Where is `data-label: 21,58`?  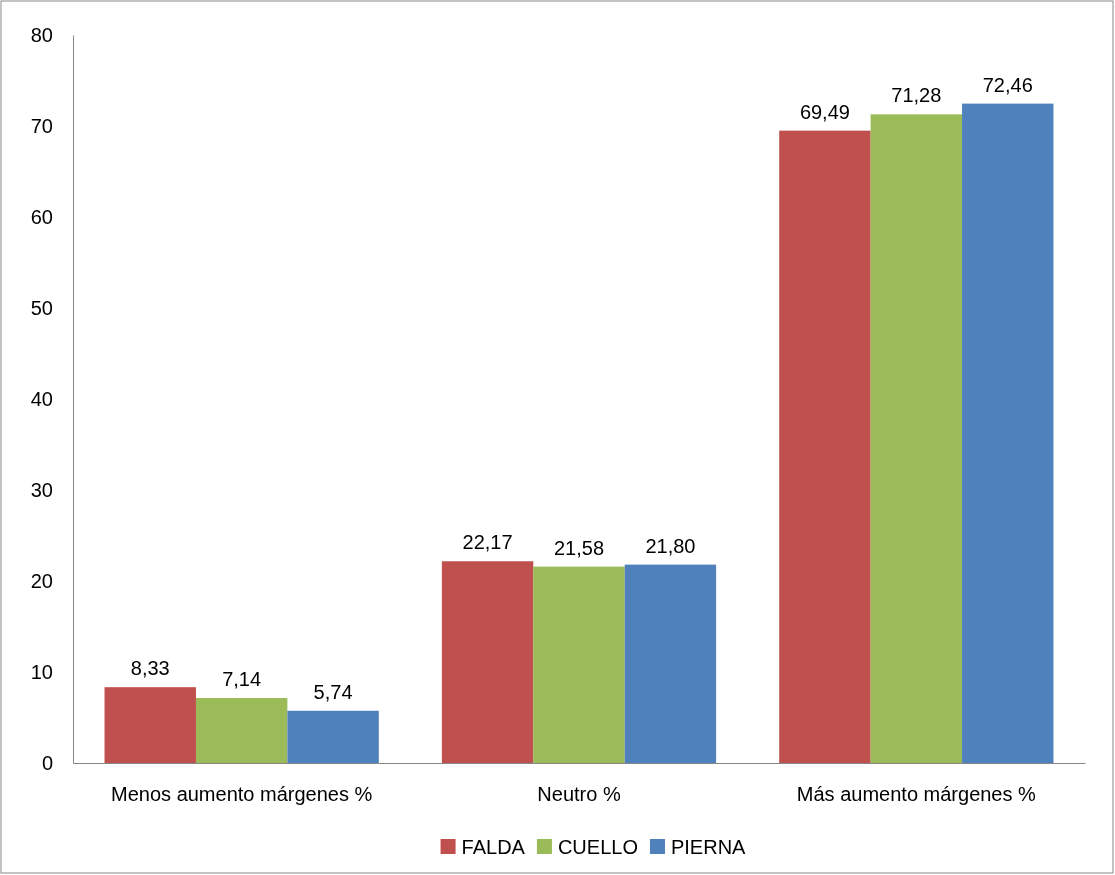 data-label: 21,58 is located at coordinates (579, 547).